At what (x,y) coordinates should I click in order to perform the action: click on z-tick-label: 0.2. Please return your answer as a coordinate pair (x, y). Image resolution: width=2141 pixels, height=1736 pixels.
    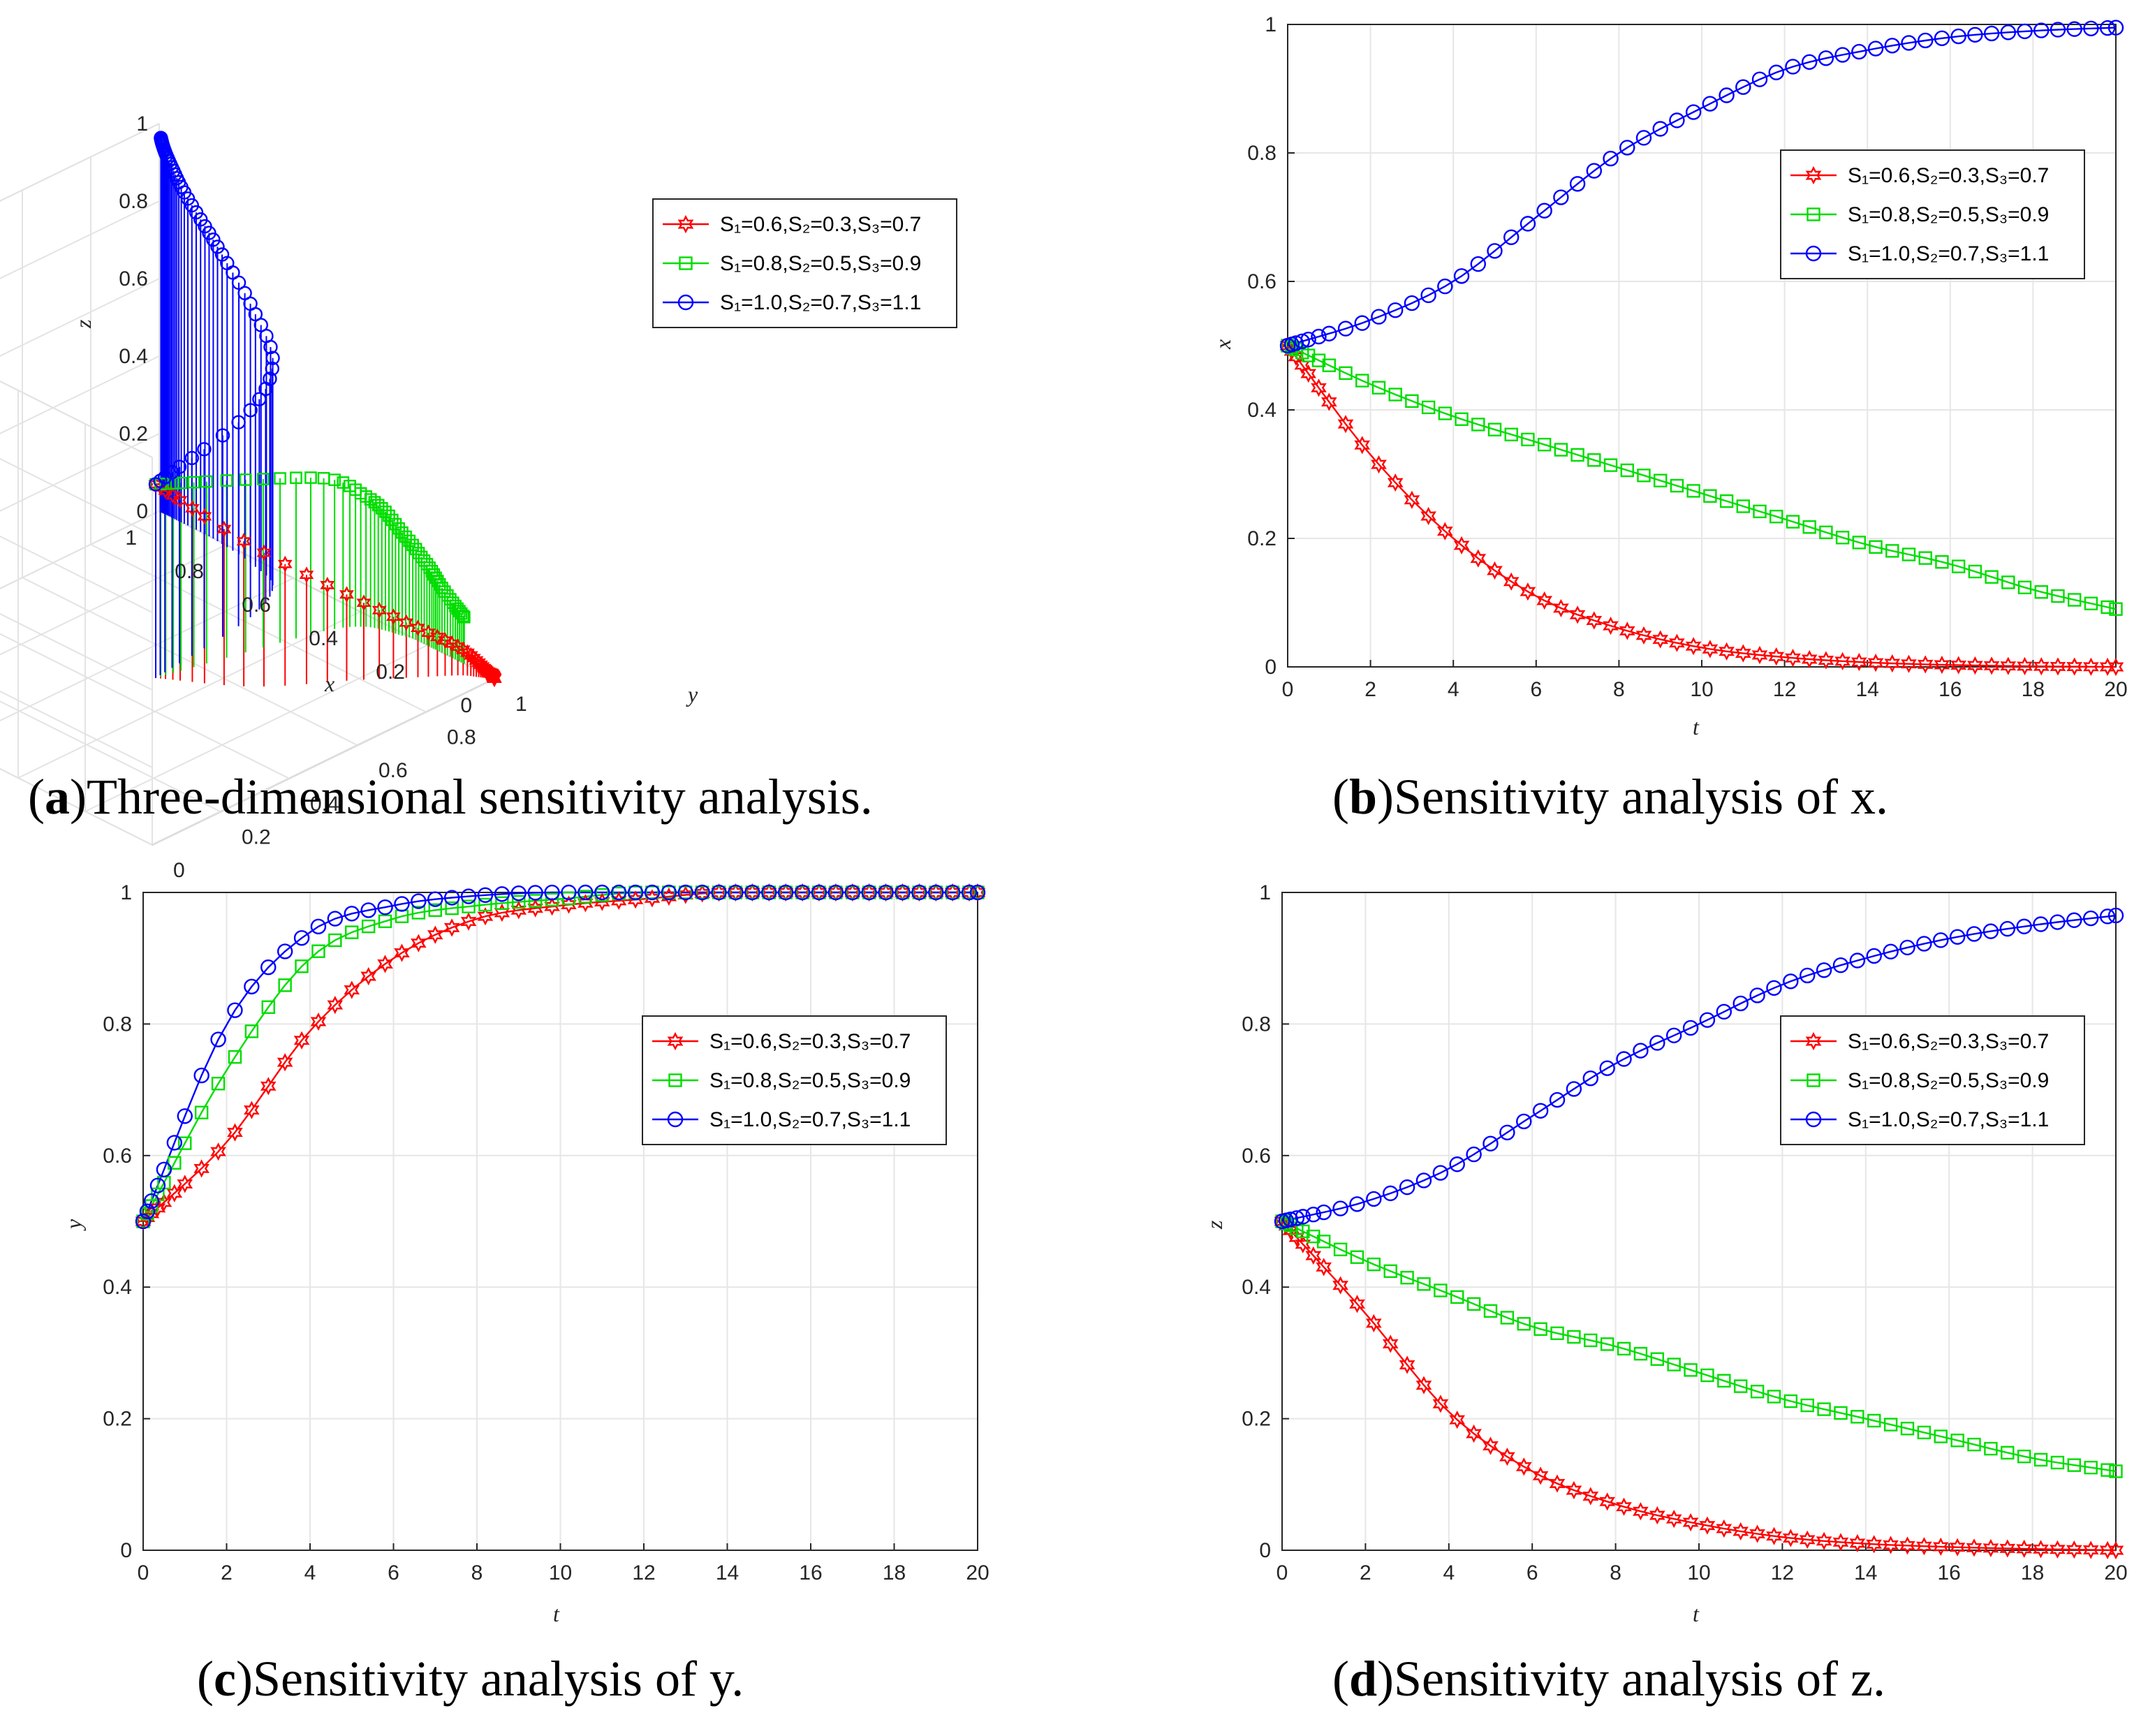
    Looking at the image, I should click on (133, 434).